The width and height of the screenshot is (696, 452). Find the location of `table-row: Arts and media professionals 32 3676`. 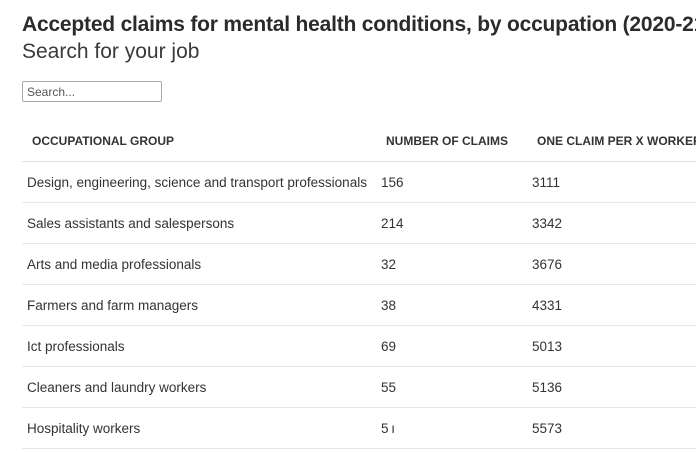

table-row: Arts and media professionals 32 3676 is located at coordinates (359, 264).